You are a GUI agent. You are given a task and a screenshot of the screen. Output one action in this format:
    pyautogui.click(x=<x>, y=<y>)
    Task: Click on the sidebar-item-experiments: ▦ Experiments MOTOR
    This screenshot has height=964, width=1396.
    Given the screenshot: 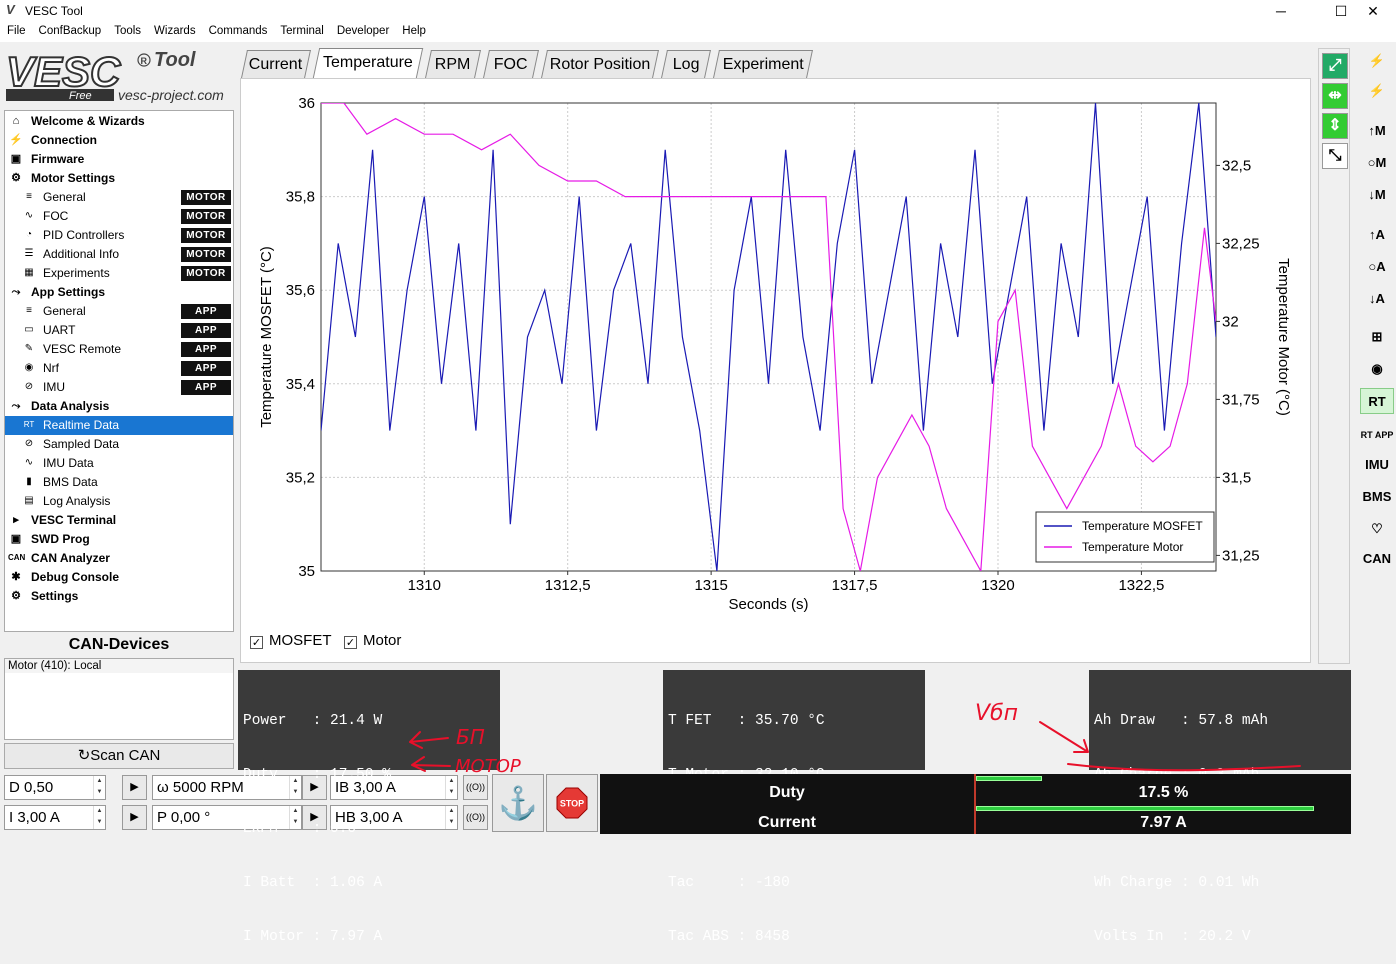 What is the action you would take?
    pyautogui.click(x=119, y=273)
    